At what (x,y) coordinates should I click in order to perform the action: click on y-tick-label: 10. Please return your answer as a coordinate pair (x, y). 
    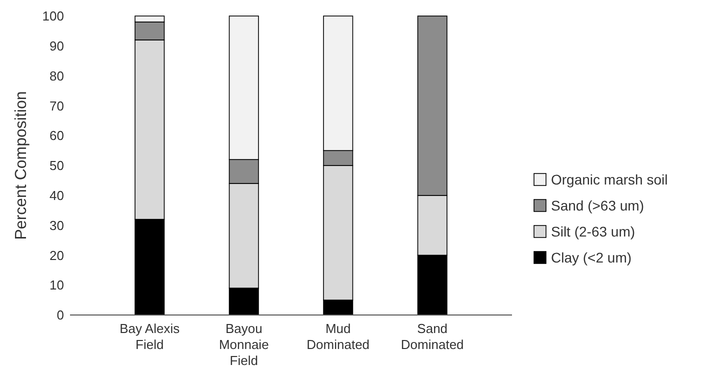
    Looking at the image, I should click on (57, 285).